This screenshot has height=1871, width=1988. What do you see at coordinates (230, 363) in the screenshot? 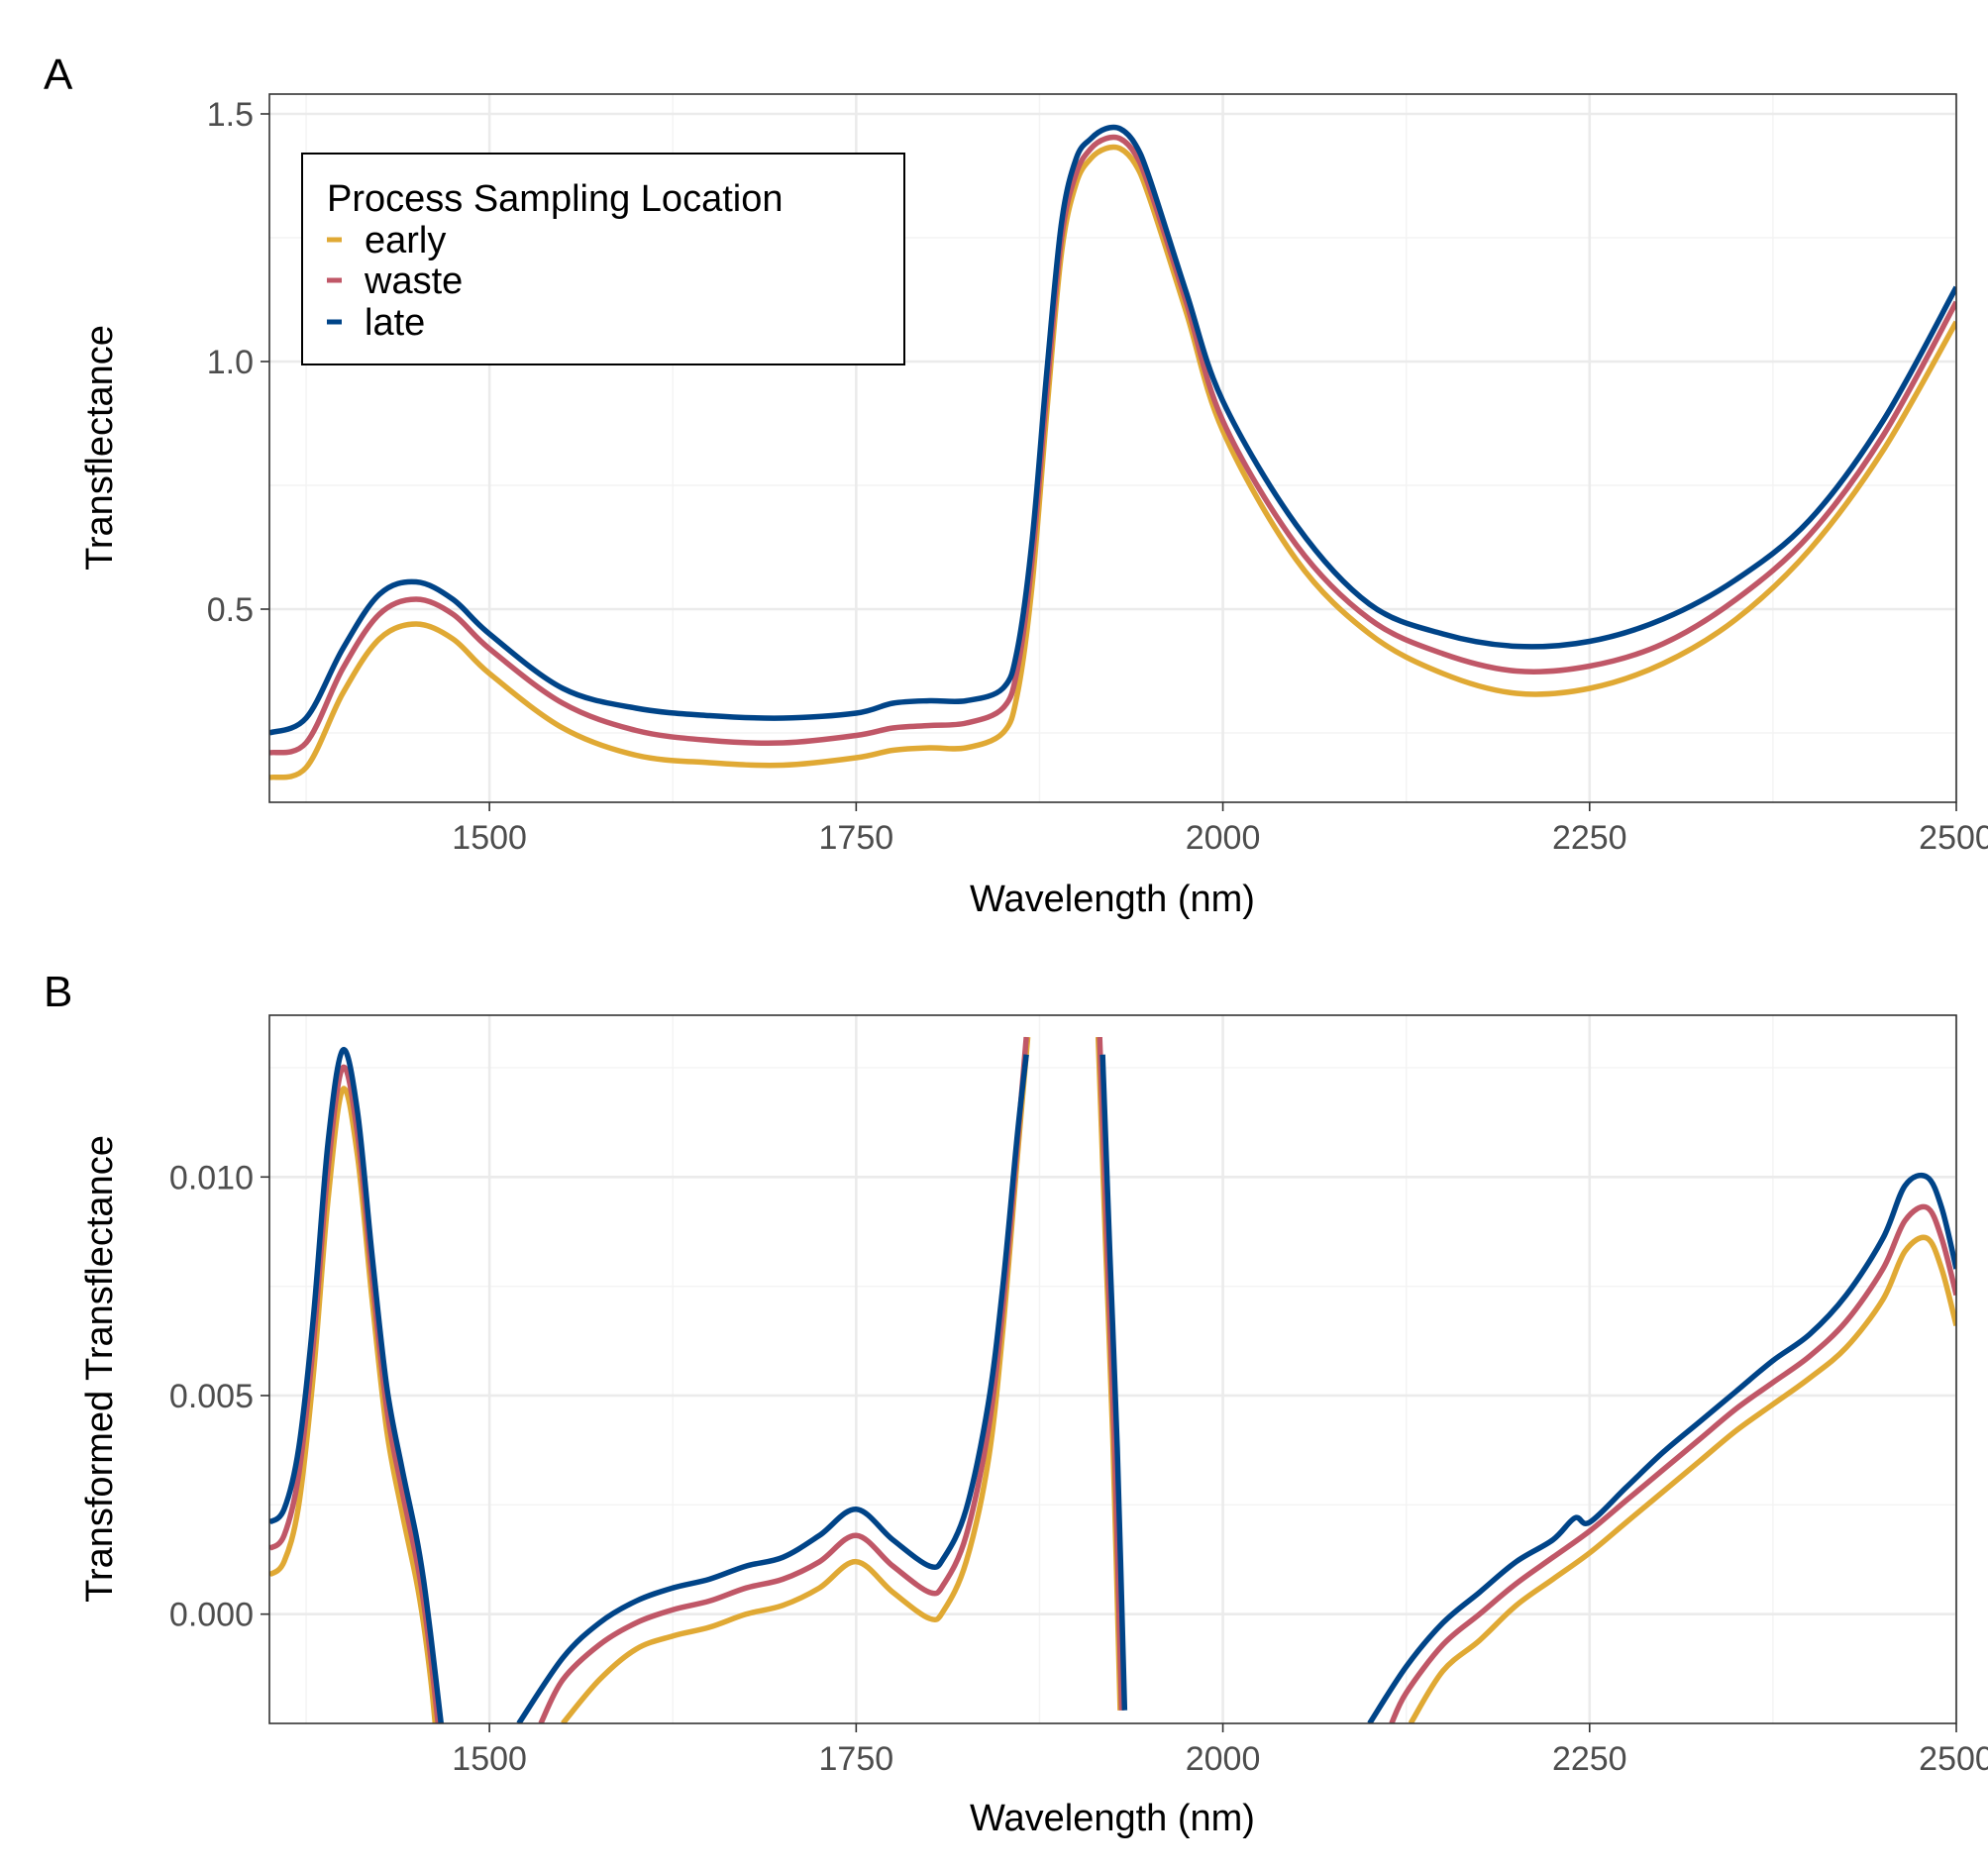
I see `y-tick-label: 1.0` at bounding box center [230, 363].